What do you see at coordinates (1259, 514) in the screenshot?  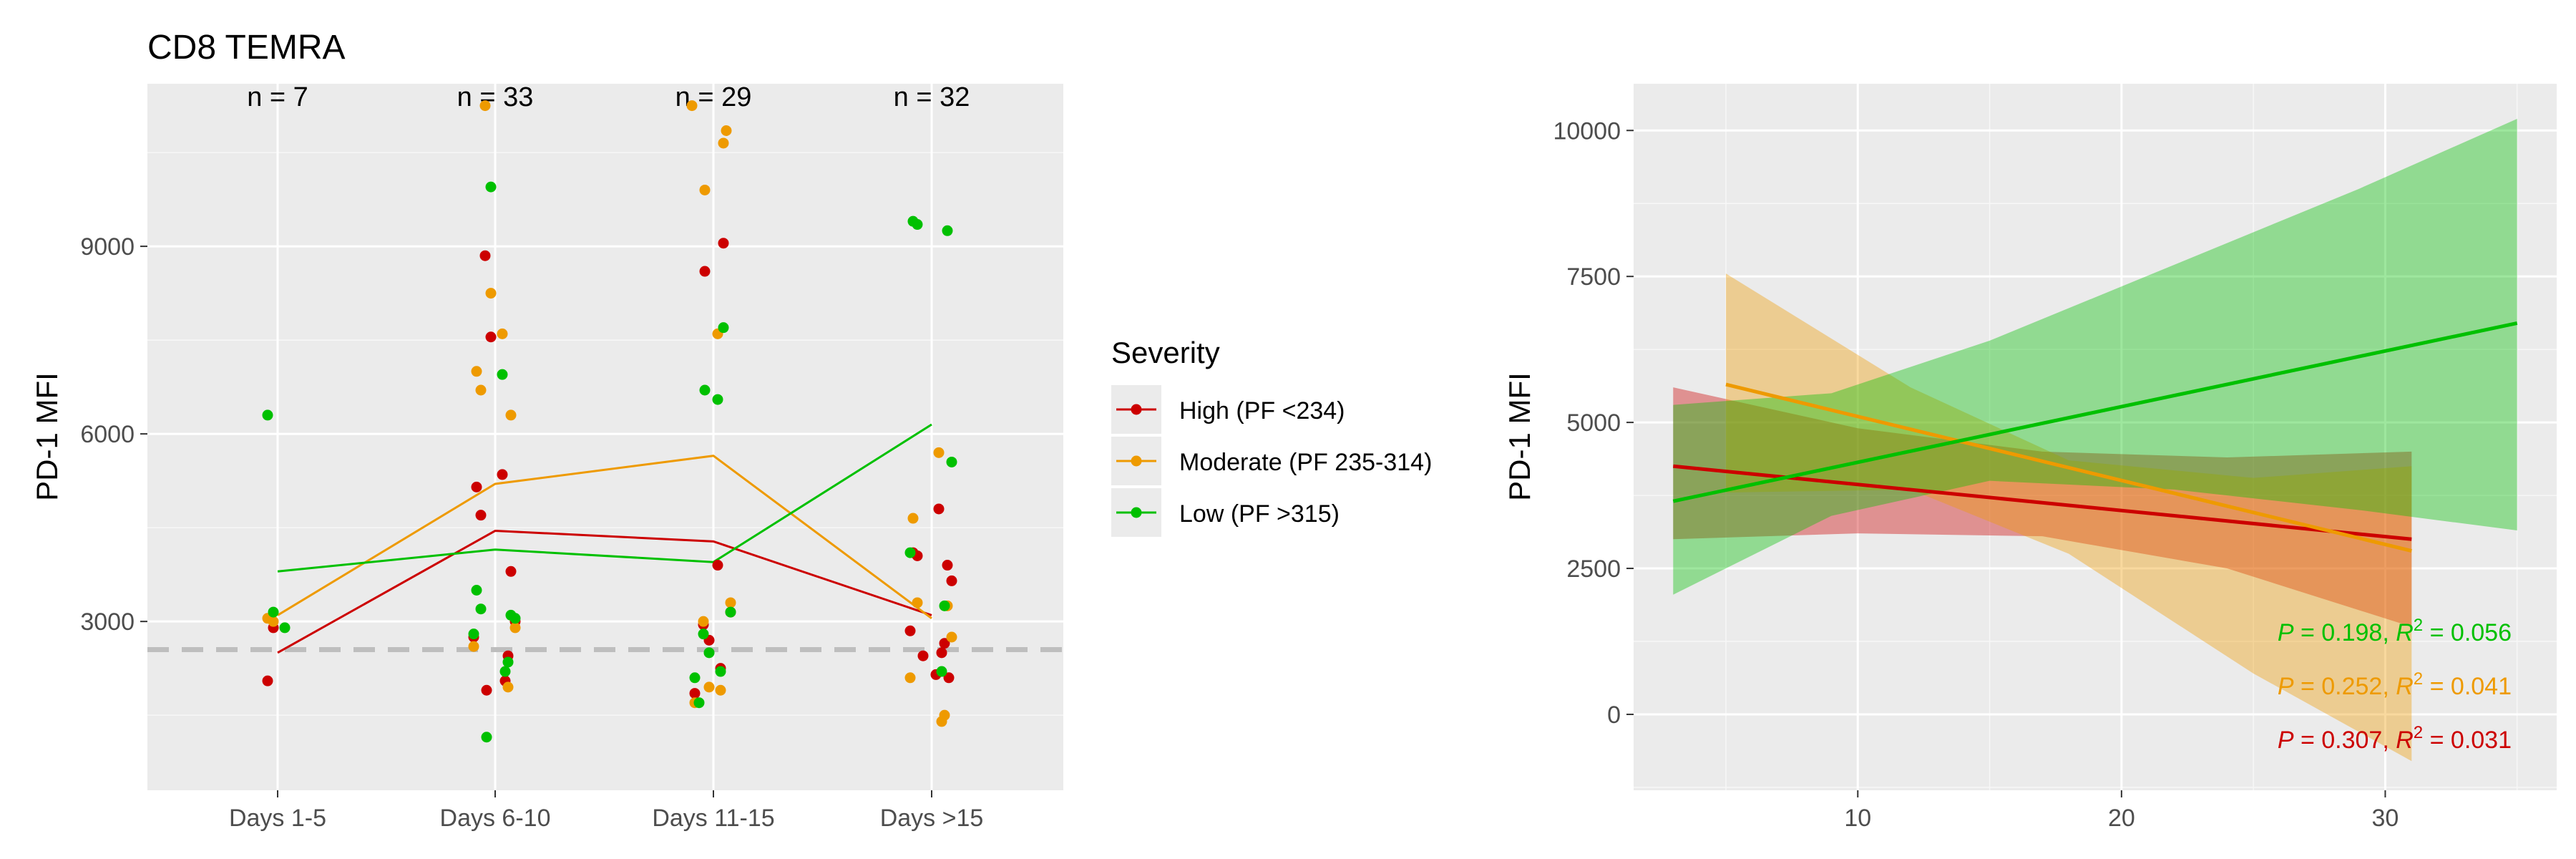 I see `legend-label-low: Low (PF >315)` at bounding box center [1259, 514].